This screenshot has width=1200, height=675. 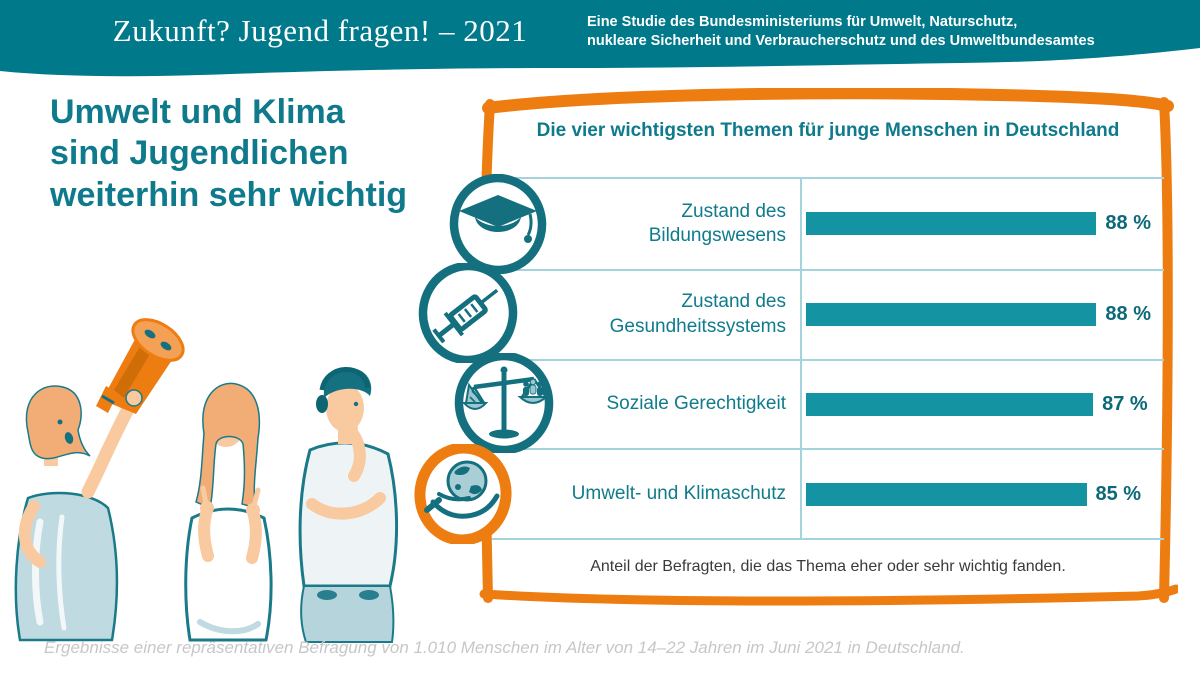 I want to click on header-wave-shape, so click(x=600, y=38).